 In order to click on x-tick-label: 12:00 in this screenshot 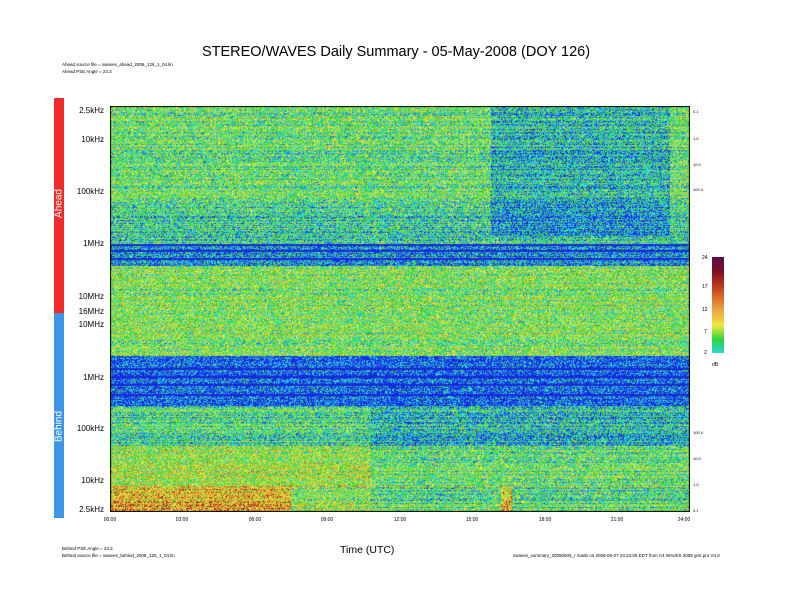, I will do `click(400, 520)`.